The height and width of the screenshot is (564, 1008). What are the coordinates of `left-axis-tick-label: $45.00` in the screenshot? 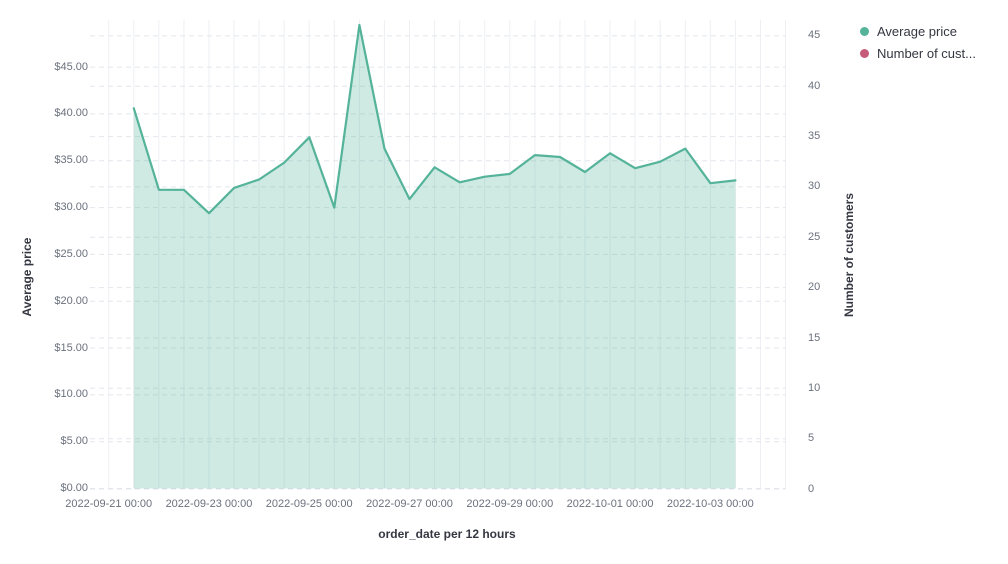 It's located at (71, 66).